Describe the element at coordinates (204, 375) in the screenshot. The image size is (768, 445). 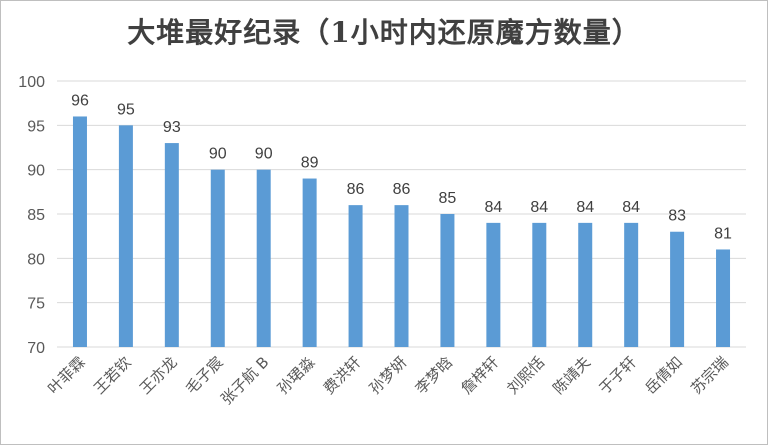
I see `x-tick-label: 毛子宸` at that location.